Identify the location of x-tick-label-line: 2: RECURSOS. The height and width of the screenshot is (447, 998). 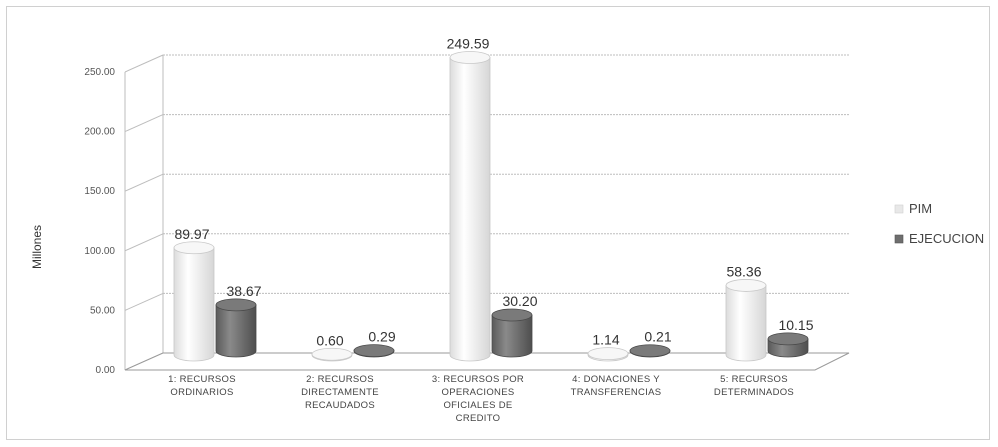
(340, 379).